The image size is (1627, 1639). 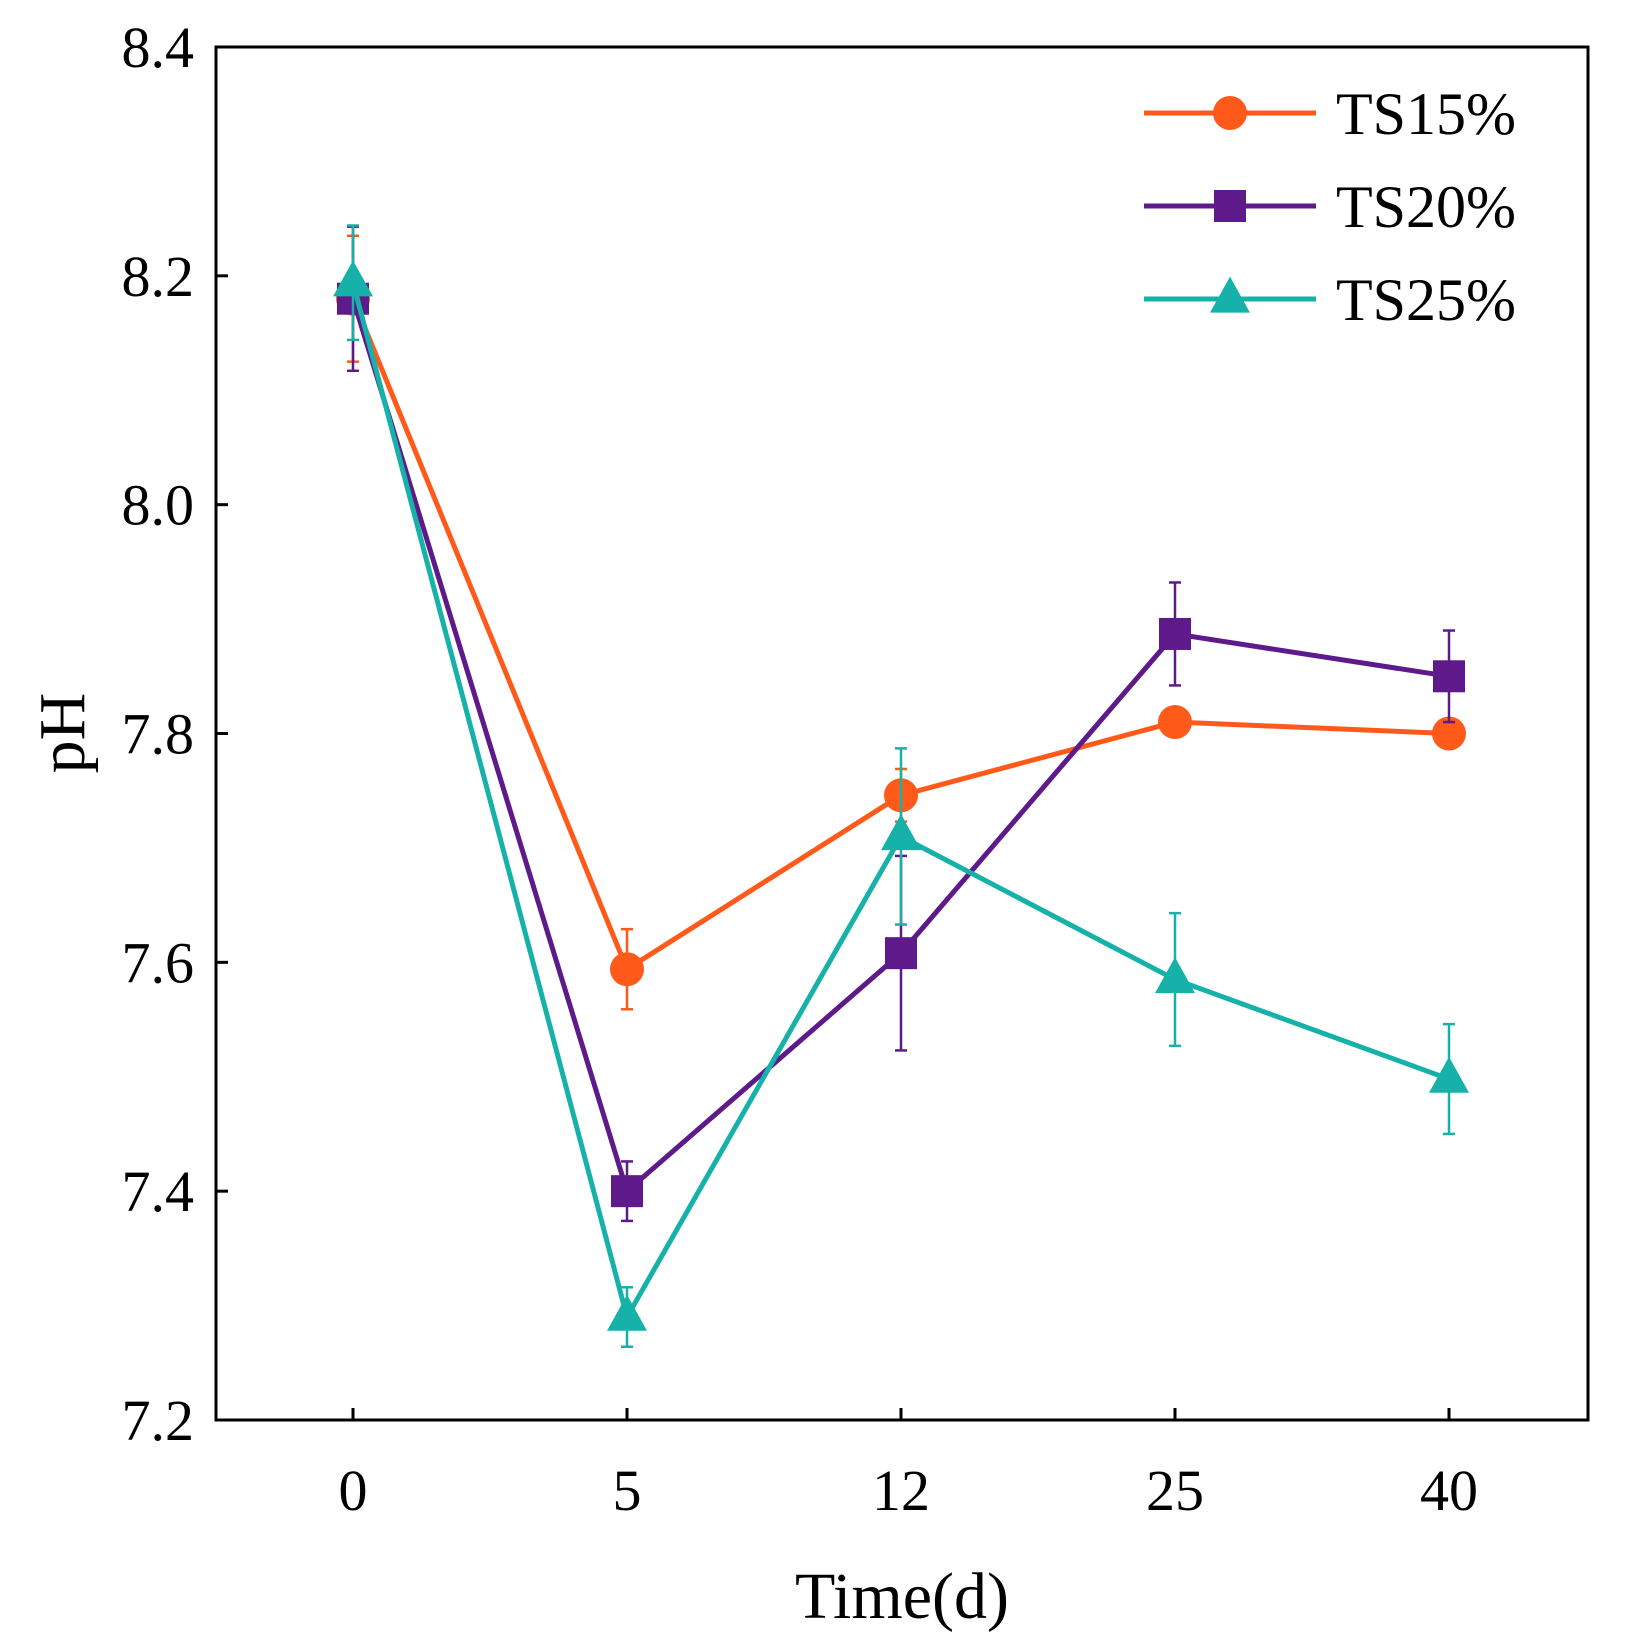 What do you see at coordinates (158, 505) in the screenshot?
I see `y-tick-label: 8.0` at bounding box center [158, 505].